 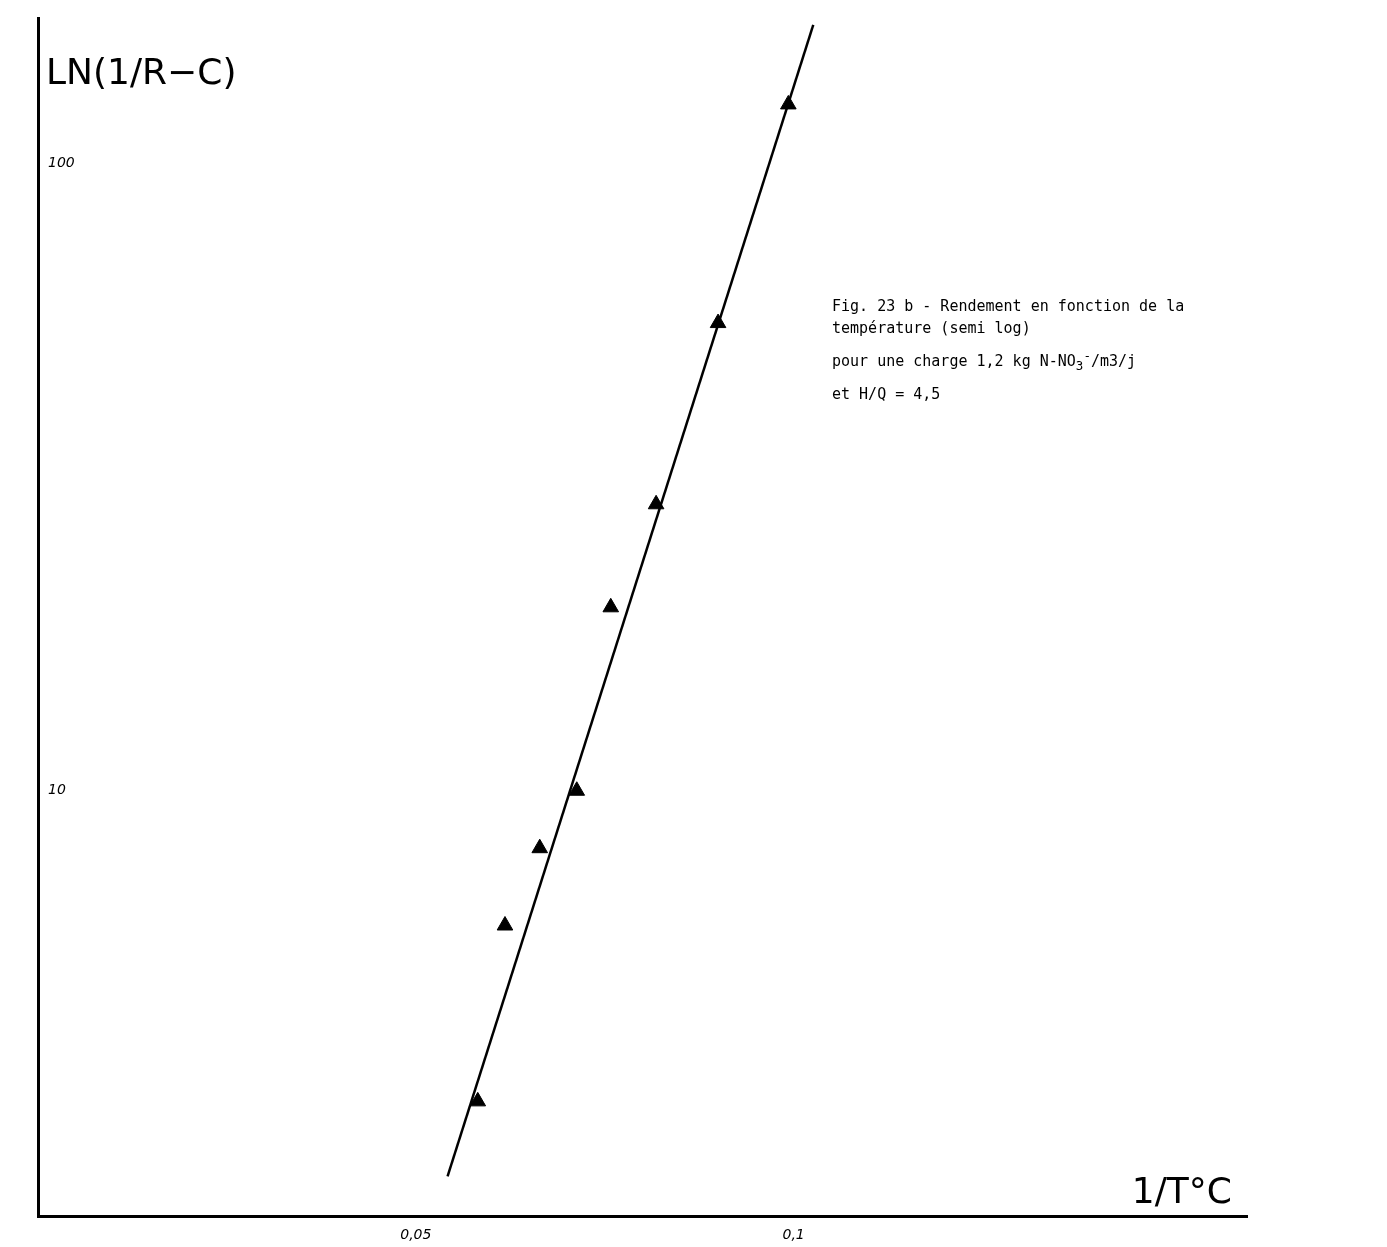 What do you see at coordinates (887, 394) in the screenshot?
I see `annotation: et H/Q = 4,5` at bounding box center [887, 394].